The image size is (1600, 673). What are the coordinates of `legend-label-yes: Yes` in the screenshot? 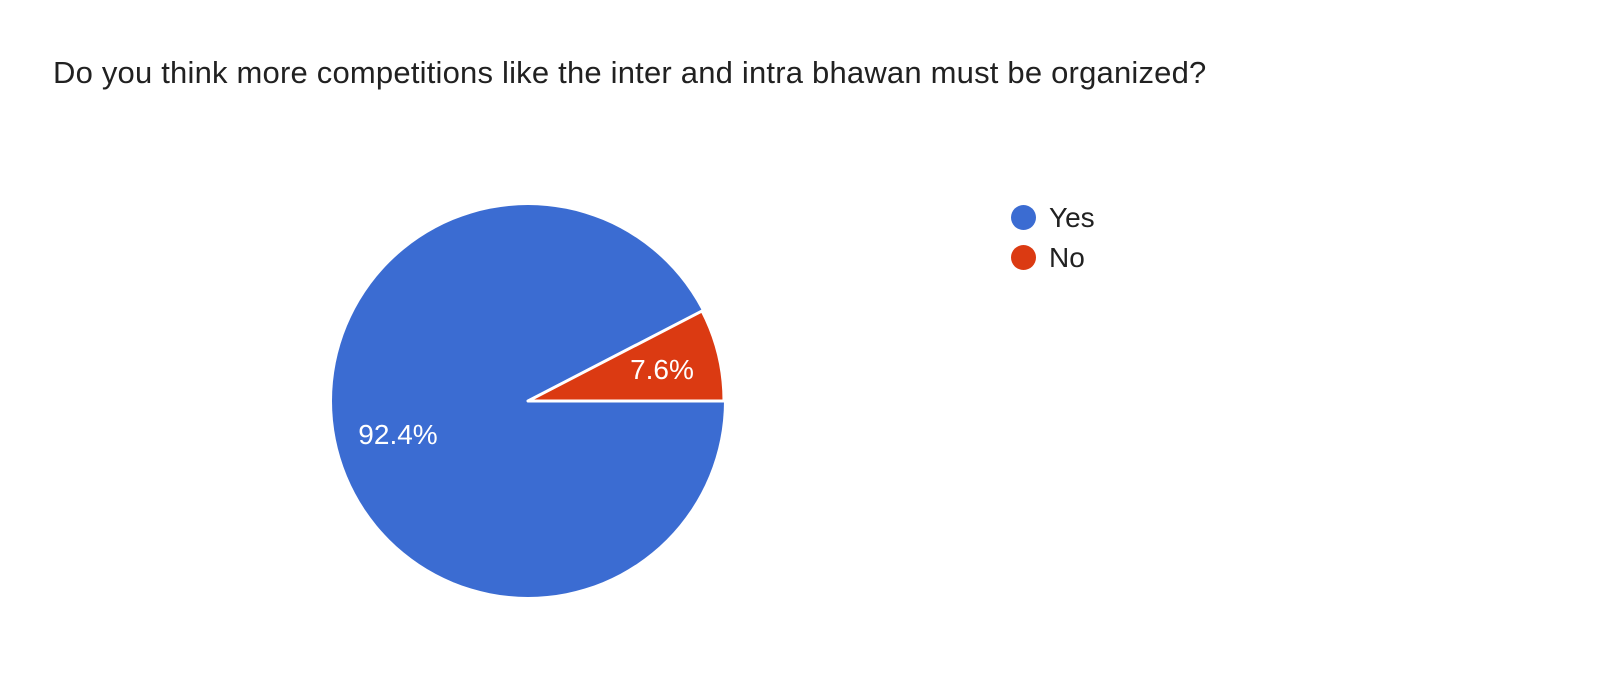 It's located at (1072, 217).